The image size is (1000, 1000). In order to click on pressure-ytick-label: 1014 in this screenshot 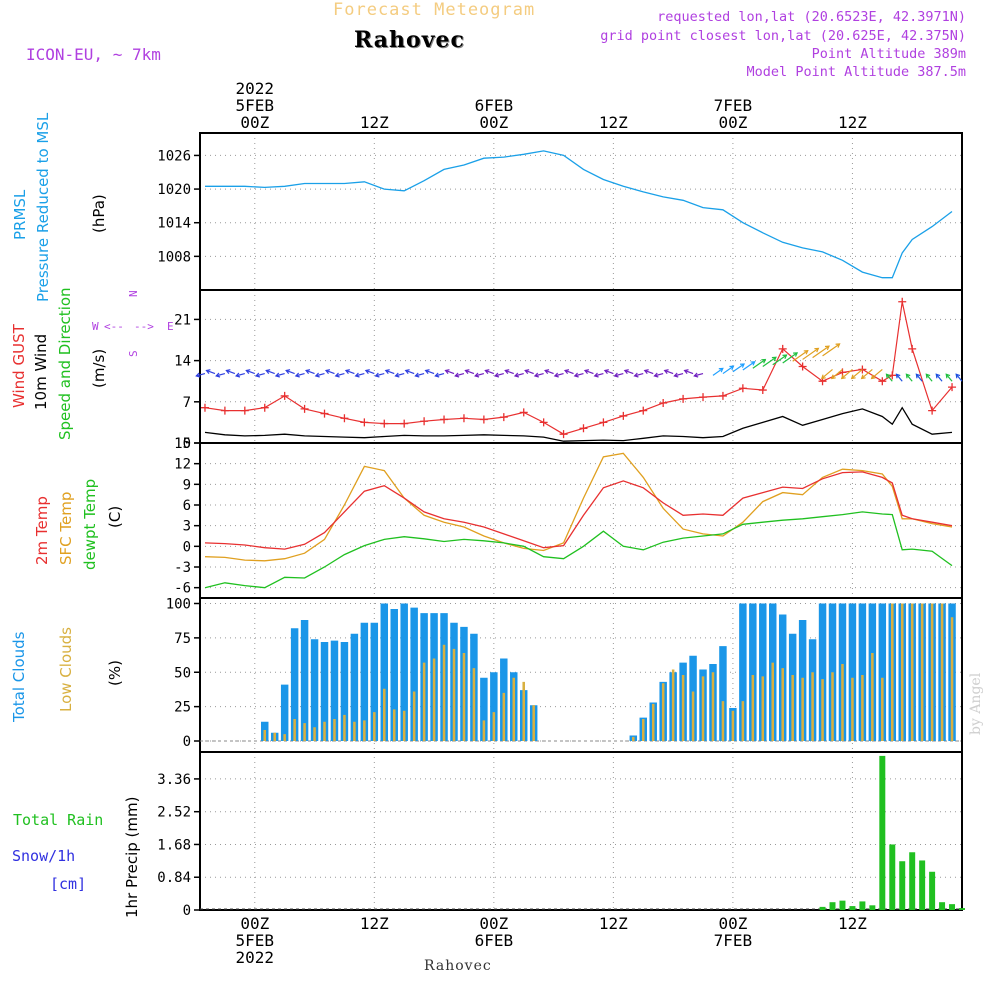, I will do `click(174, 224)`.